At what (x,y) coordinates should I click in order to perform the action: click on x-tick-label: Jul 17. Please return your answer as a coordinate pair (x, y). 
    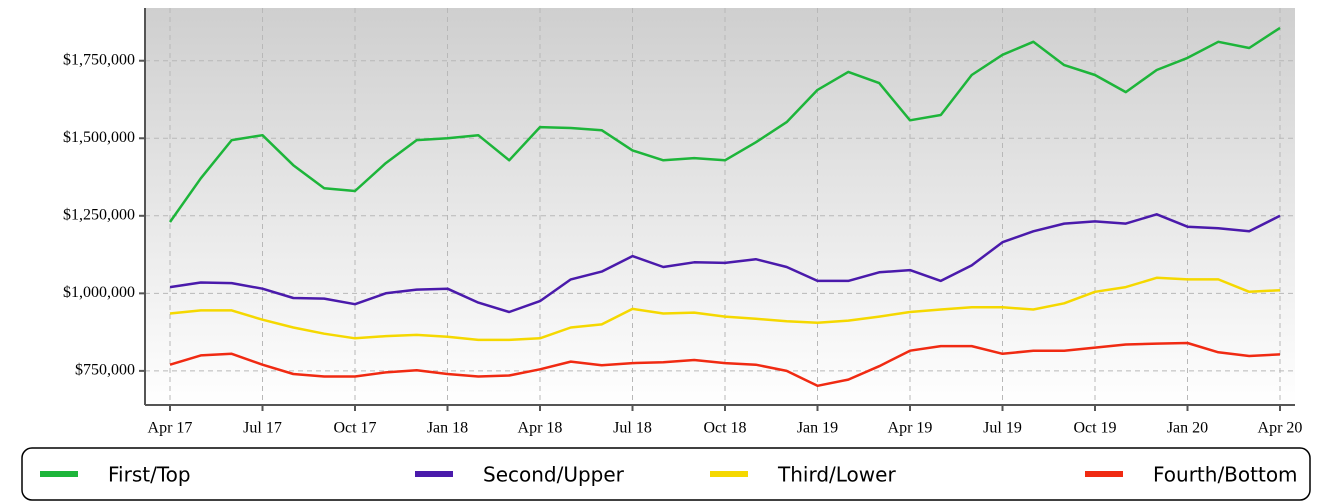
    Looking at the image, I should click on (262, 428).